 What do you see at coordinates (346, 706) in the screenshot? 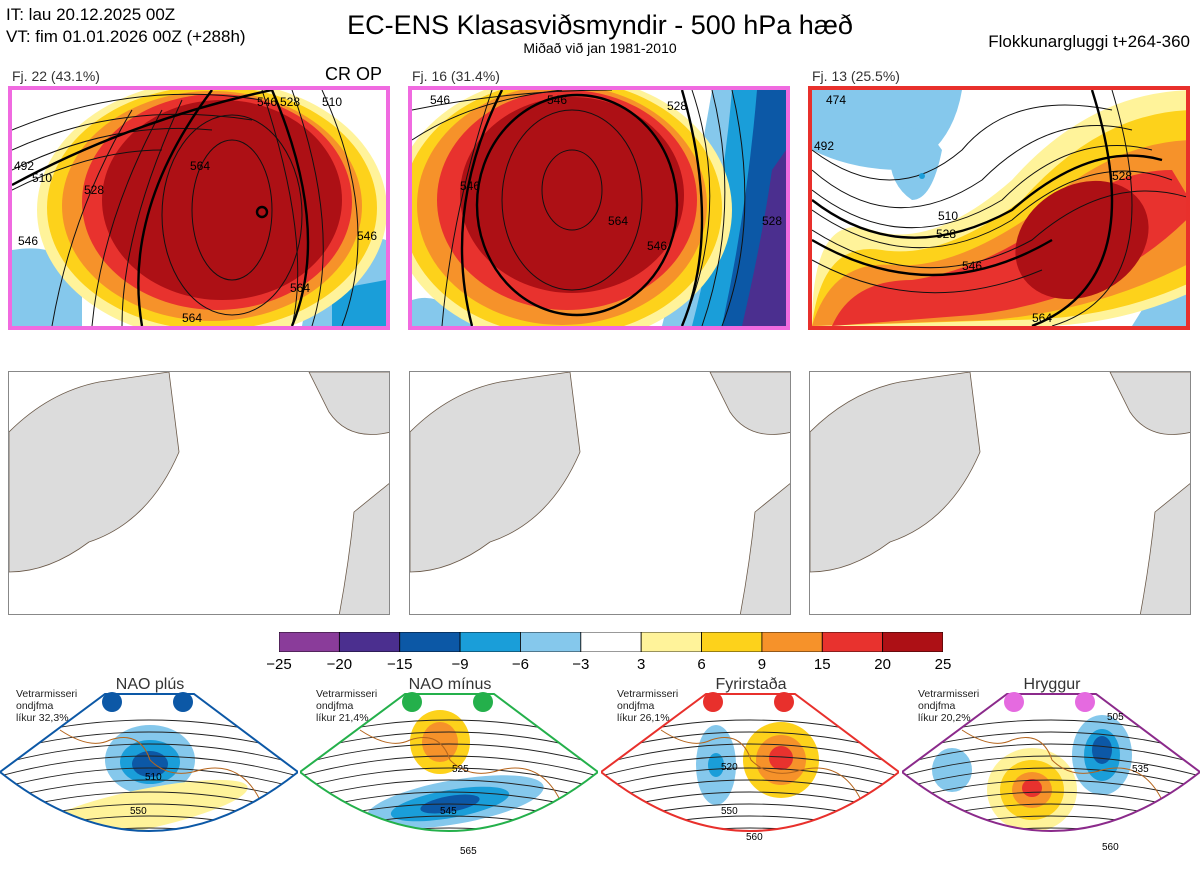
I see `regime-note: Vetrarmisseri ondjfma líkur 21,4%` at bounding box center [346, 706].